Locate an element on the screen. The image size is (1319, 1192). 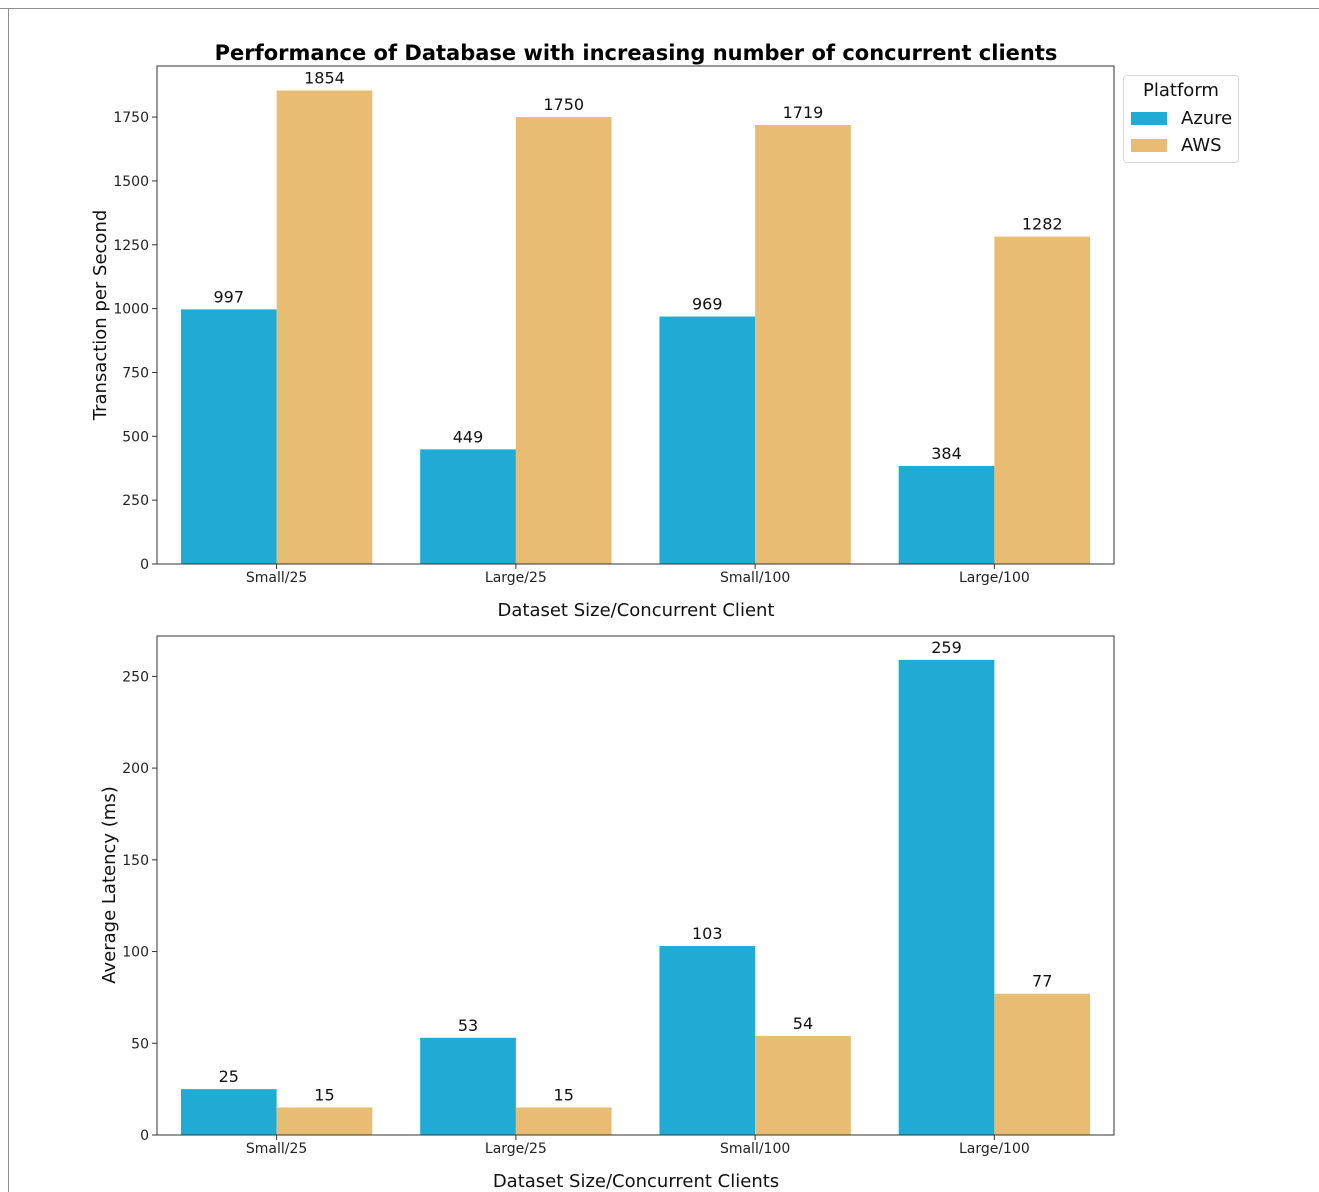
latency-bar-value-label: 77 is located at coordinates (1042, 981).